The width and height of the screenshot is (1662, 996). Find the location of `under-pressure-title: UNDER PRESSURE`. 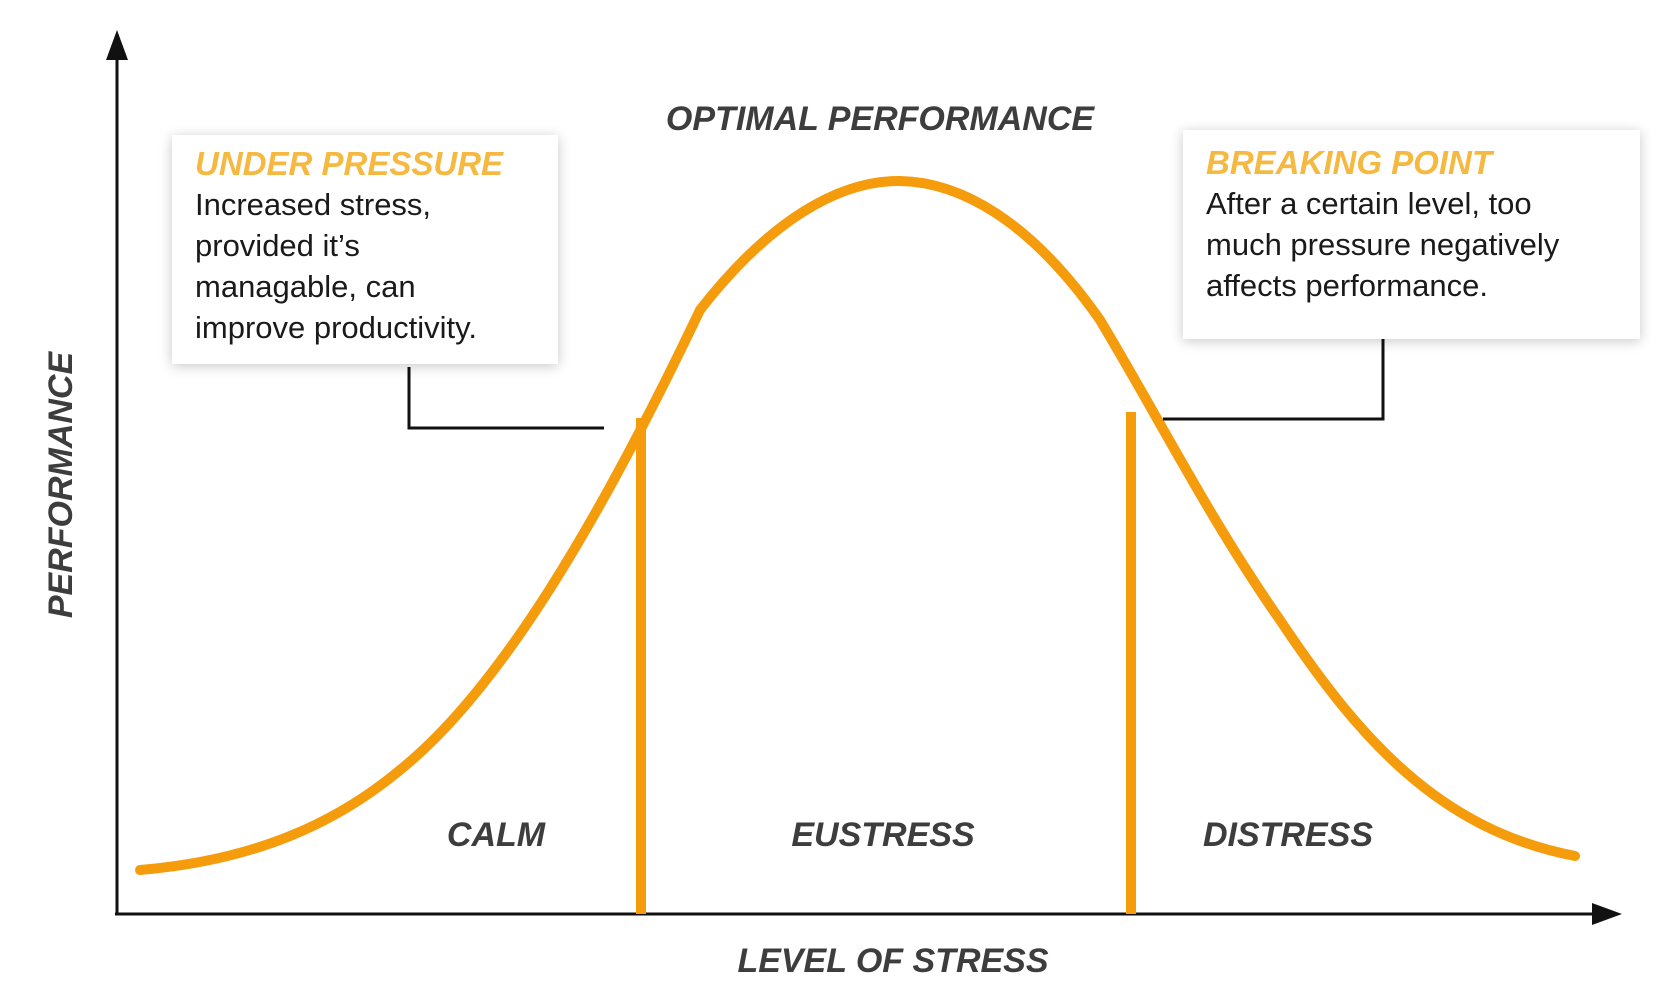

under-pressure-title: UNDER PRESSURE is located at coordinates (349, 163).